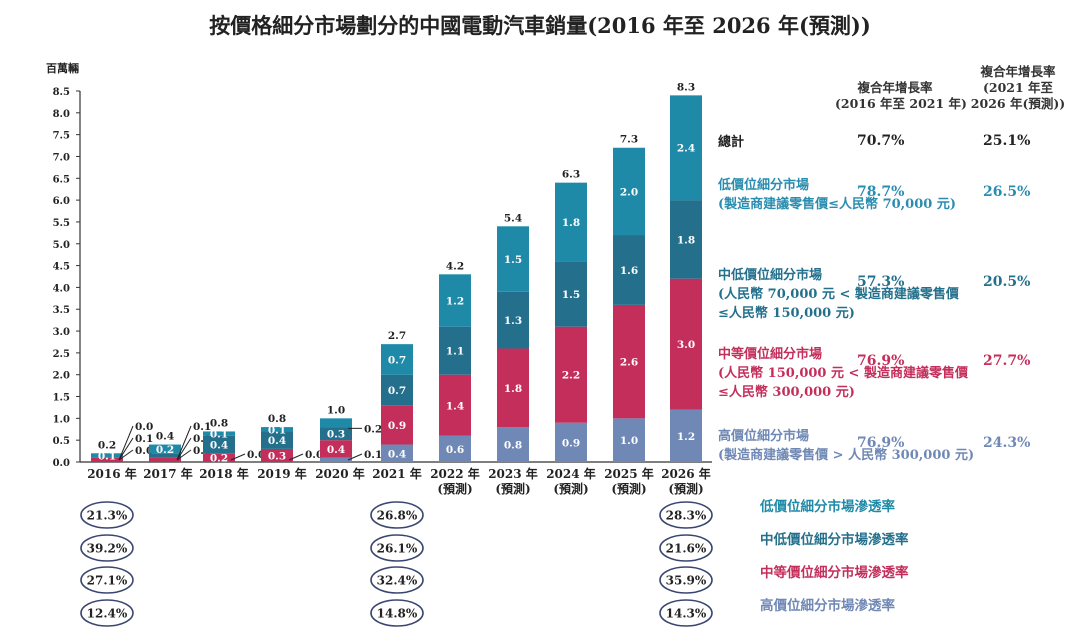 This screenshot has width=1080, height=635. I want to click on cagr-value-2016-2021: 70.7%, so click(881, 141).